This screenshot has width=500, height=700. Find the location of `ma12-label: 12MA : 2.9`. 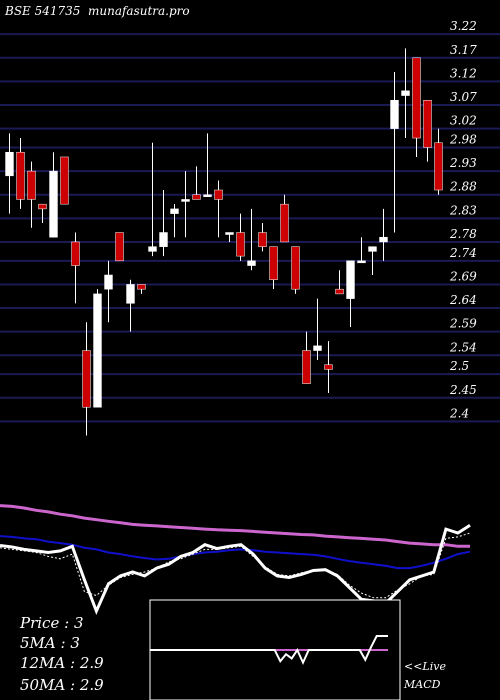

ma12-label: 12MA : 2.9 is located at coordinates (62, 663).